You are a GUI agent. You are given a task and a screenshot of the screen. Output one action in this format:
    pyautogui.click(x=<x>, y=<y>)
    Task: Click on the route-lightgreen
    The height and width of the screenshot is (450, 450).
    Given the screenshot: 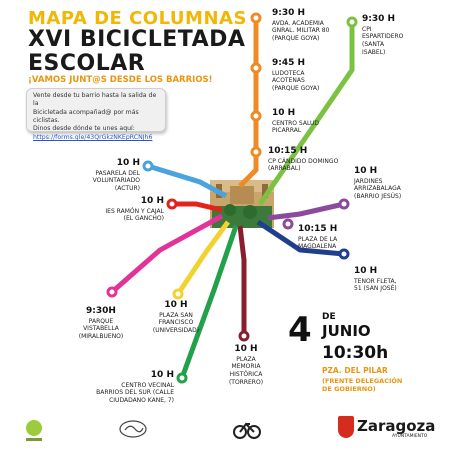 What is the action you would take?
    pyautogui.click(x=307, y=111)
    